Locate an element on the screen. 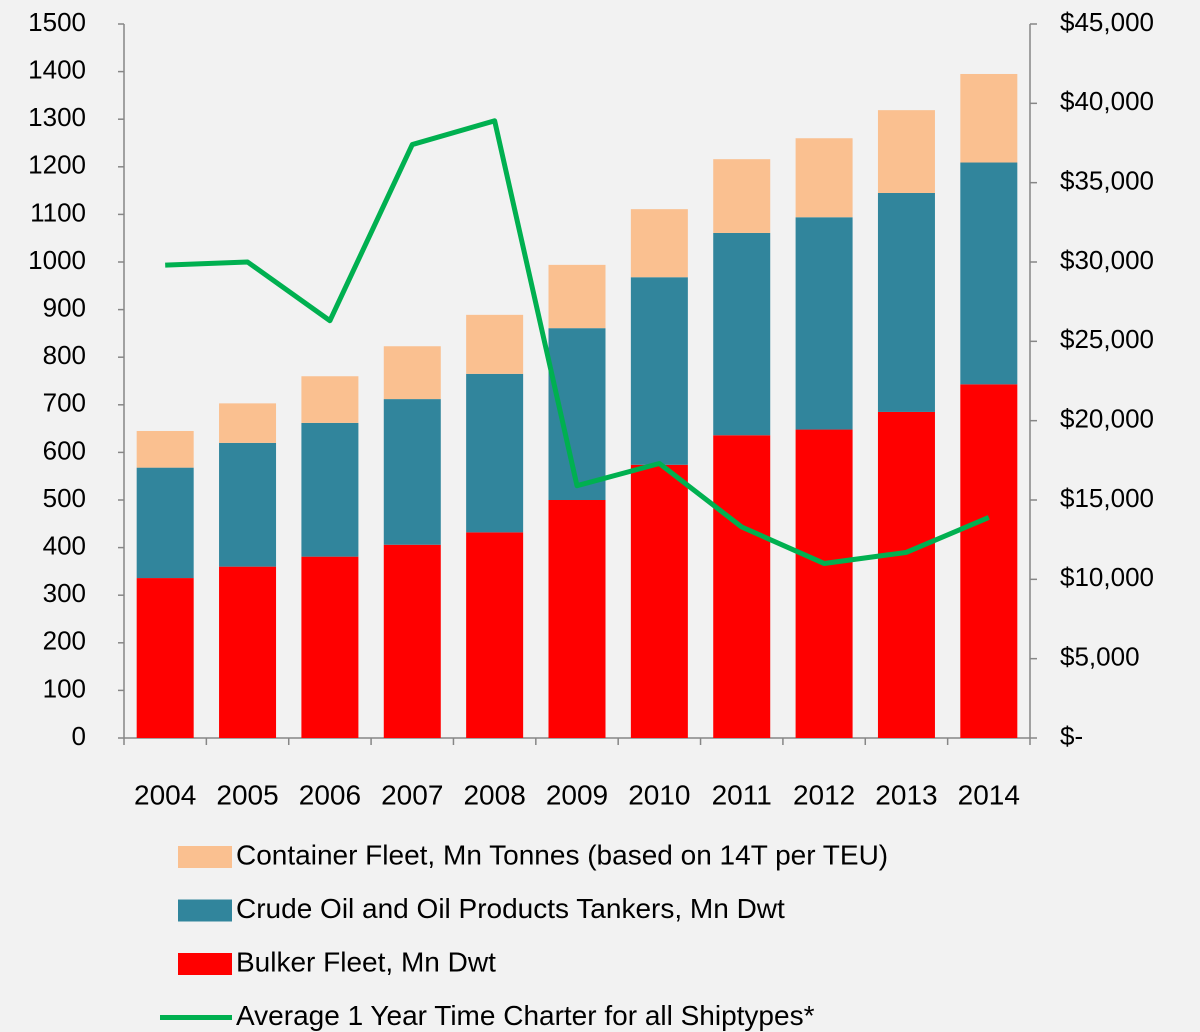  y2-tick-label: $10,000 is located at coordinates (1107, 577).